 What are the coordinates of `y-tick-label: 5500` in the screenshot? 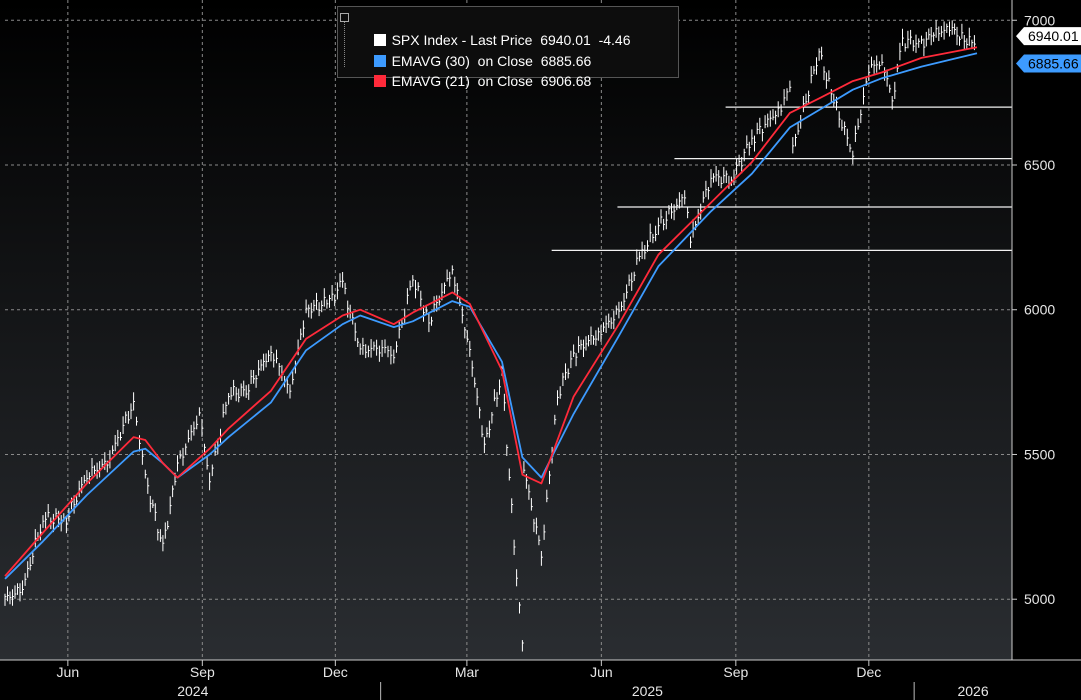 It's located at (1039, 454).